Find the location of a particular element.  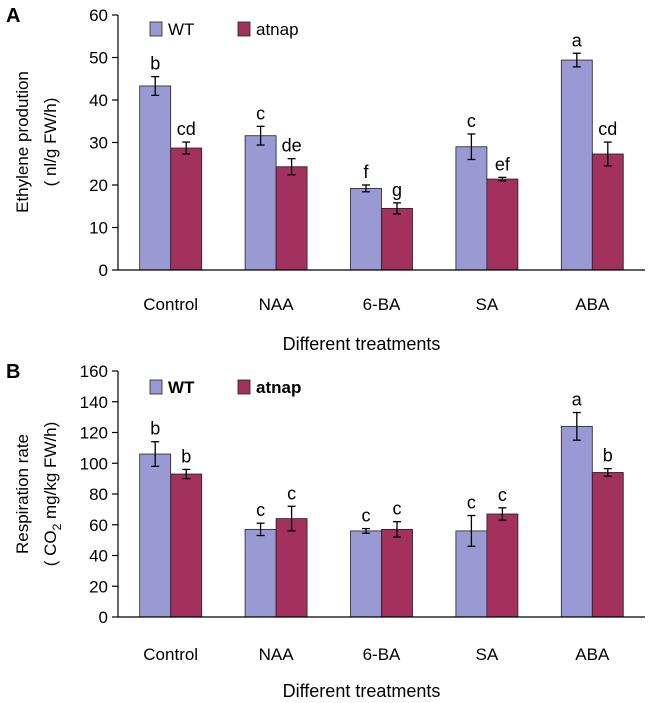

y-tick-label: 10 is located at coordinates (98, 228).